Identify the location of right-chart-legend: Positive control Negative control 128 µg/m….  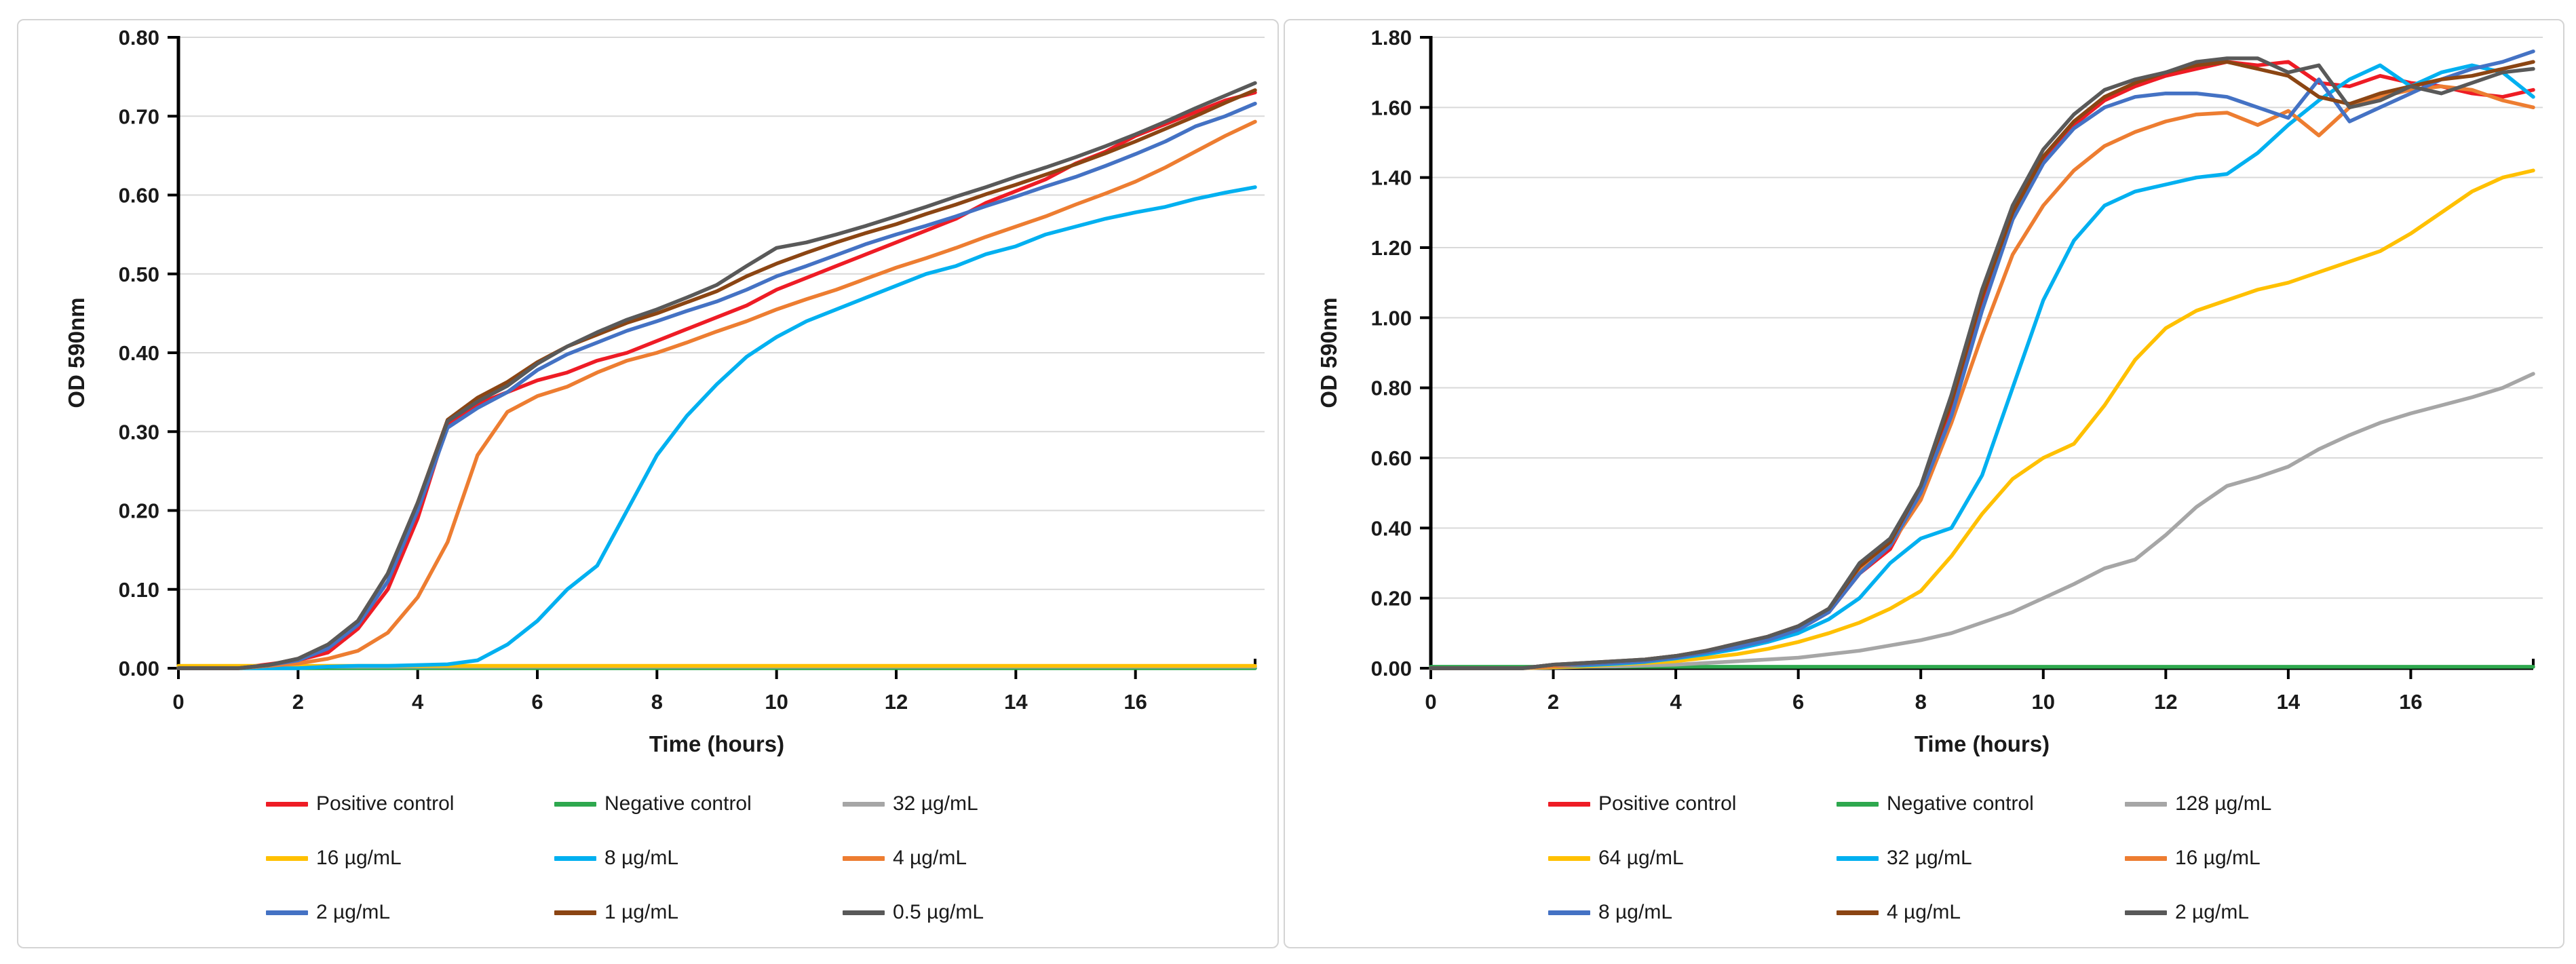
(1980, 858).